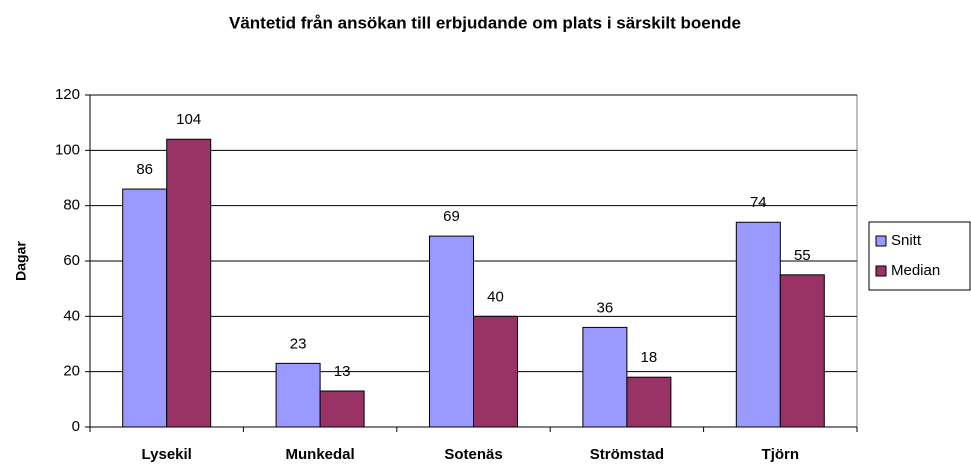  I want to click on y-tick-label: 120, so click(67, 94).